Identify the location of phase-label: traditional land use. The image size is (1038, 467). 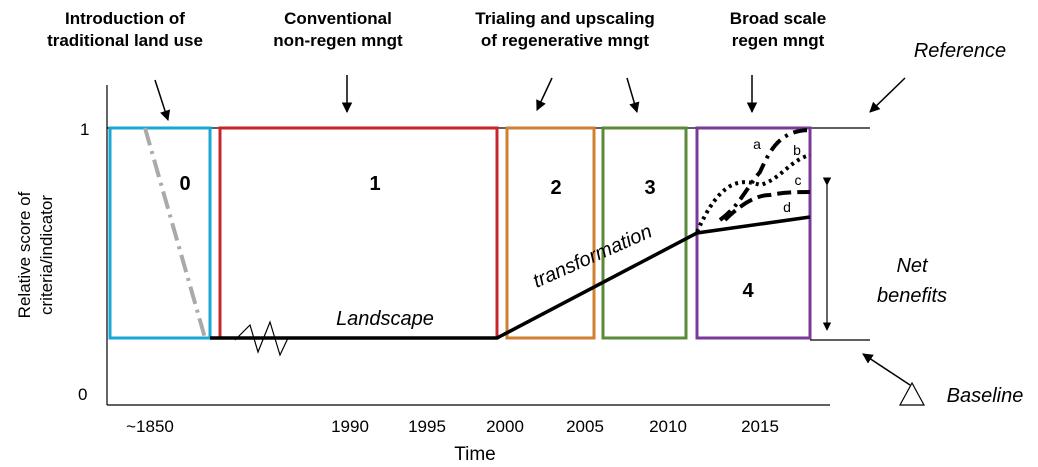
(125, 40).